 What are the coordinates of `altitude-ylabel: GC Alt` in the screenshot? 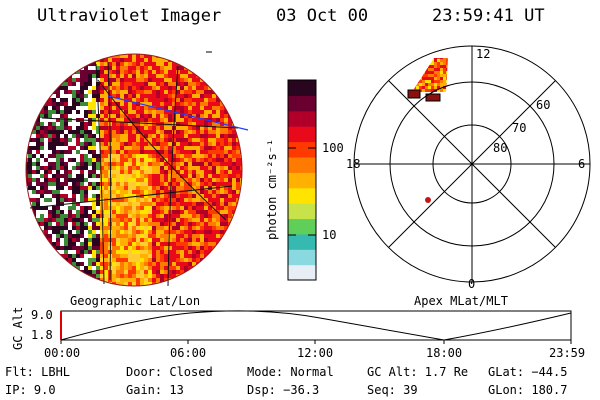 It's located at (18, 328).